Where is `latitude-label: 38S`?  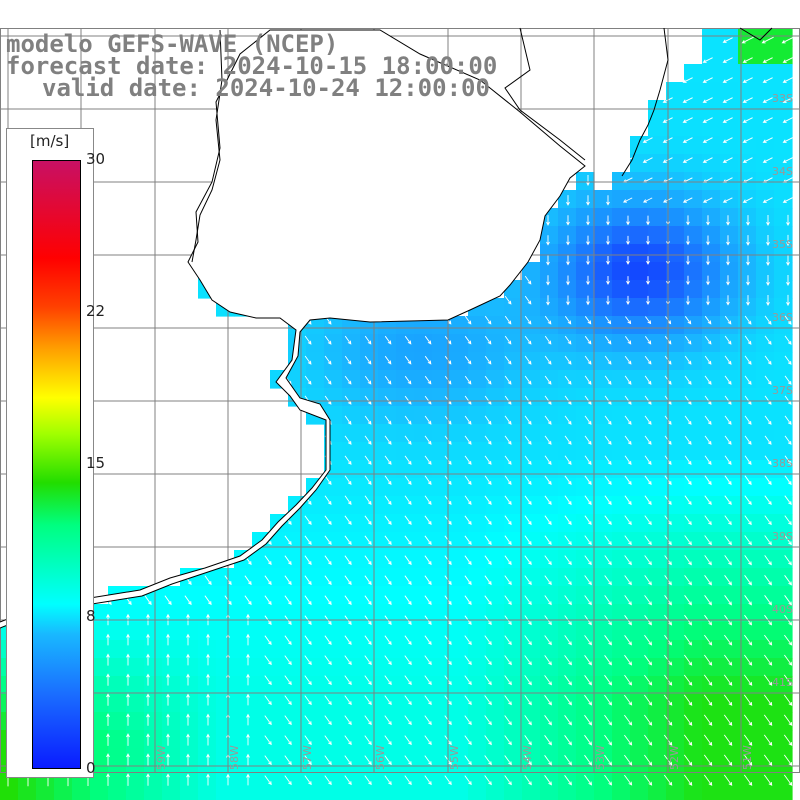
latitude-label: 38S is located at coordinates (782, 463).